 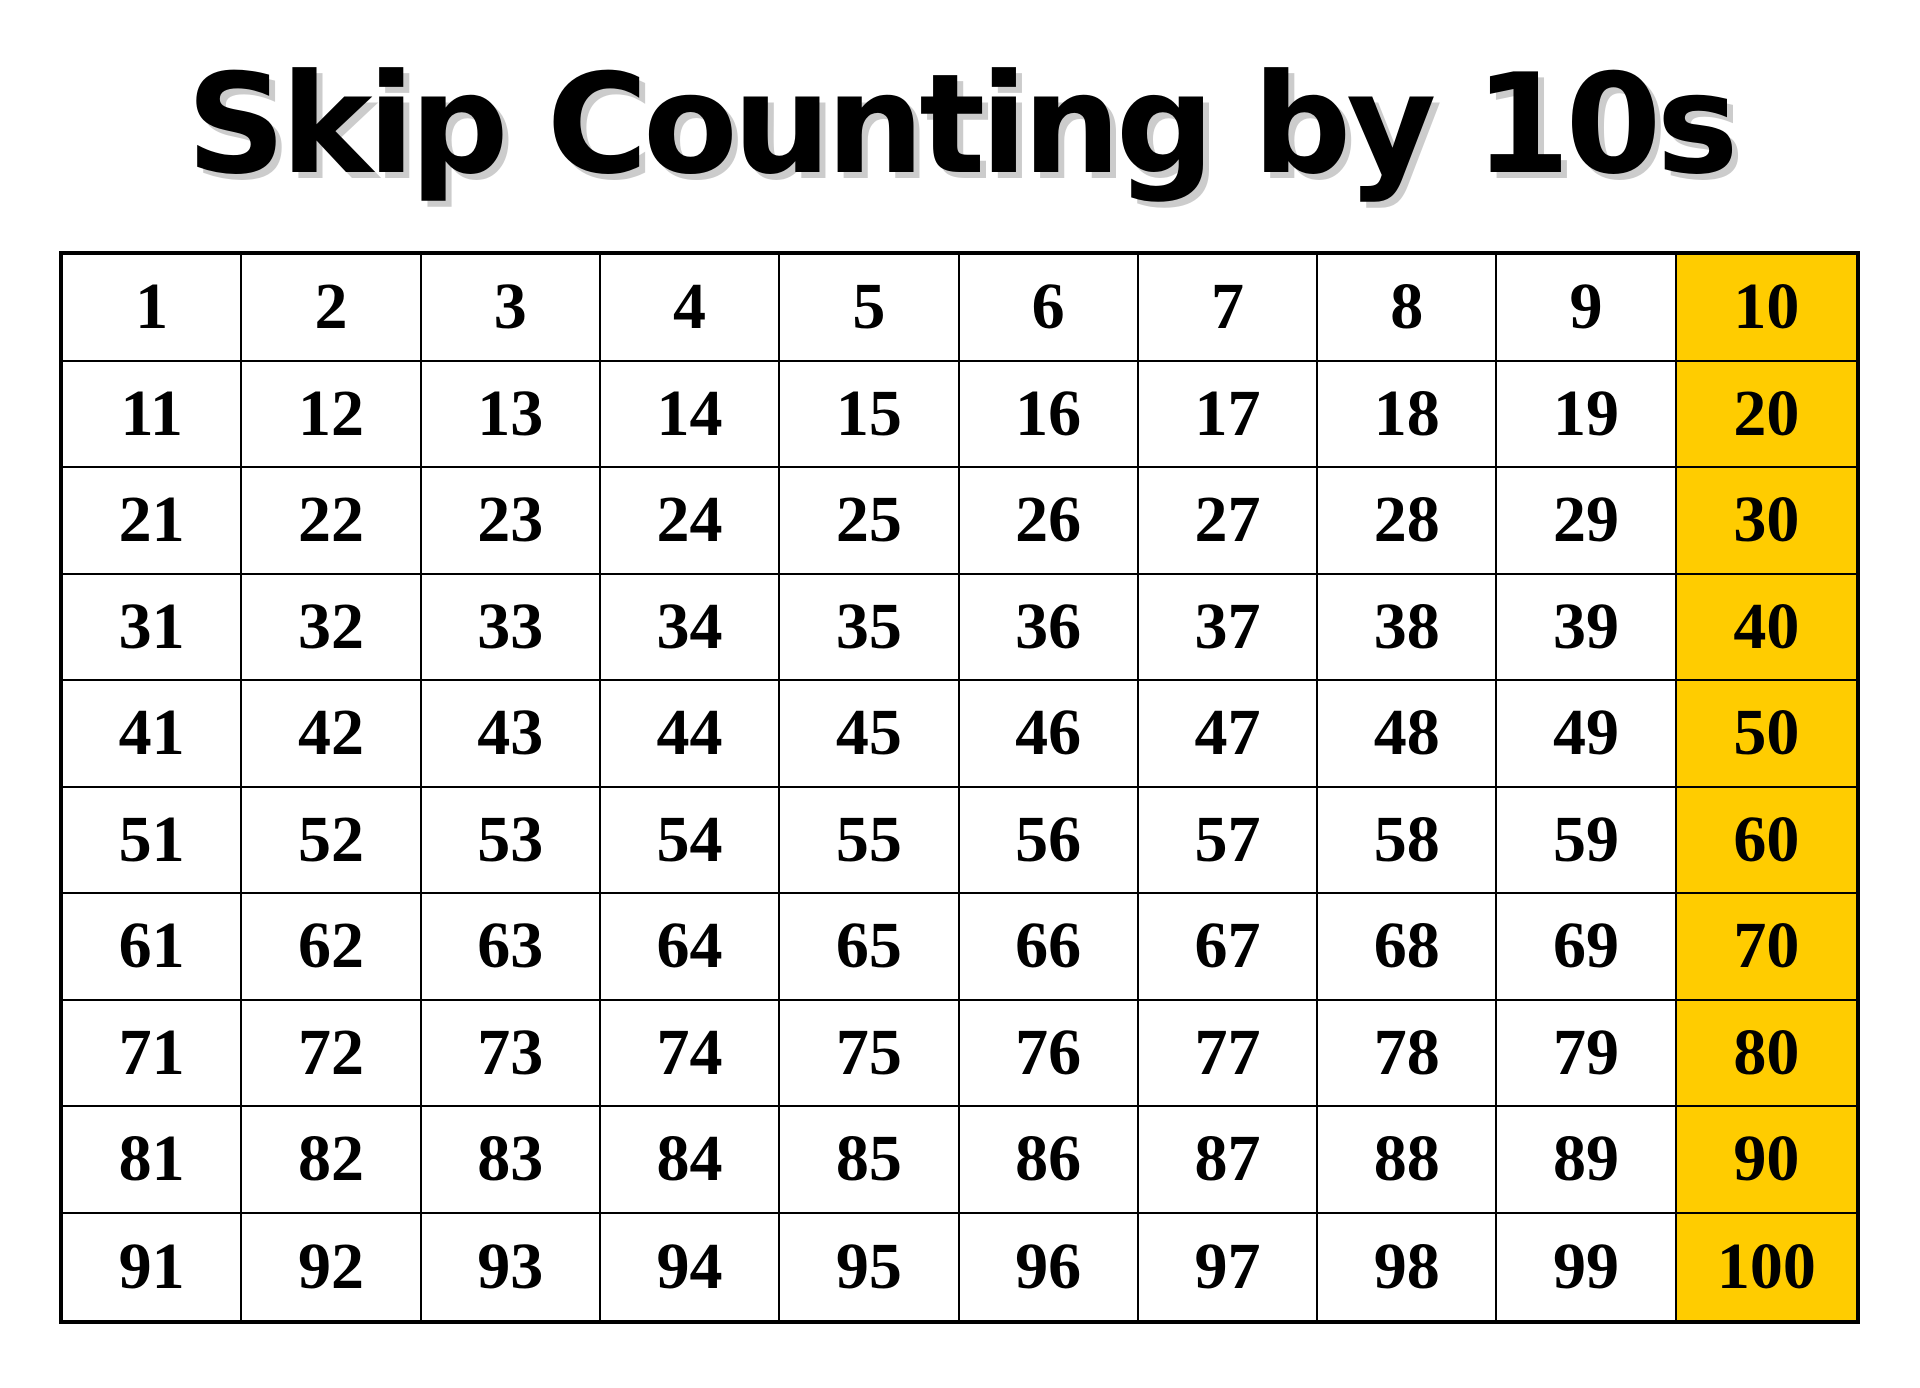 What do you see at coordinates (1408, 627) in the screenshot?
I see `number-cell: 38` at bounding box center [1408, 627].